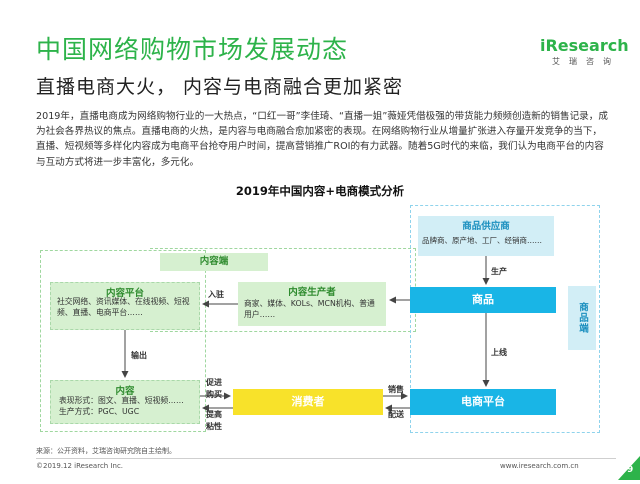 The image size is (640, 484). Describe the element at coordinates (80, 466) in the screenshot. I see `footer-copyright: ©2019.12 iResearch Inc.` at that location.